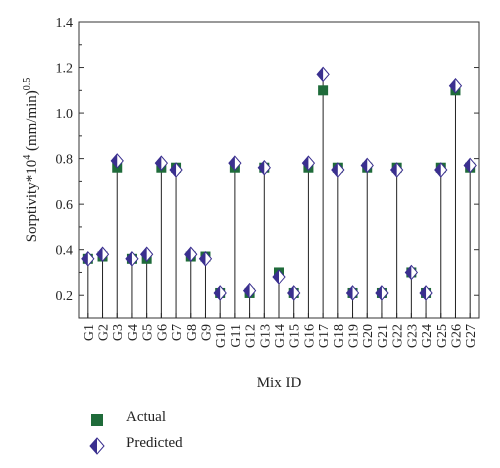 The width and height of the screenshot is (500, 468). What do you see at coordinates (89, 332) in the screenshot?
I see `x-tick-label: G1` at bounding box center [89, 332].